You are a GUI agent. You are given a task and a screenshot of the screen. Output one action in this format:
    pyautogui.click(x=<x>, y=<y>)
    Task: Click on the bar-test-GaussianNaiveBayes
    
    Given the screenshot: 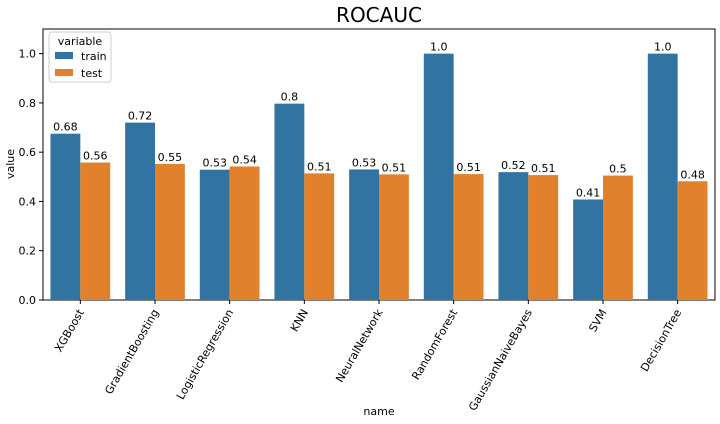 What is the action you would take?
    pyautogui.click(x=543, y=237)
    